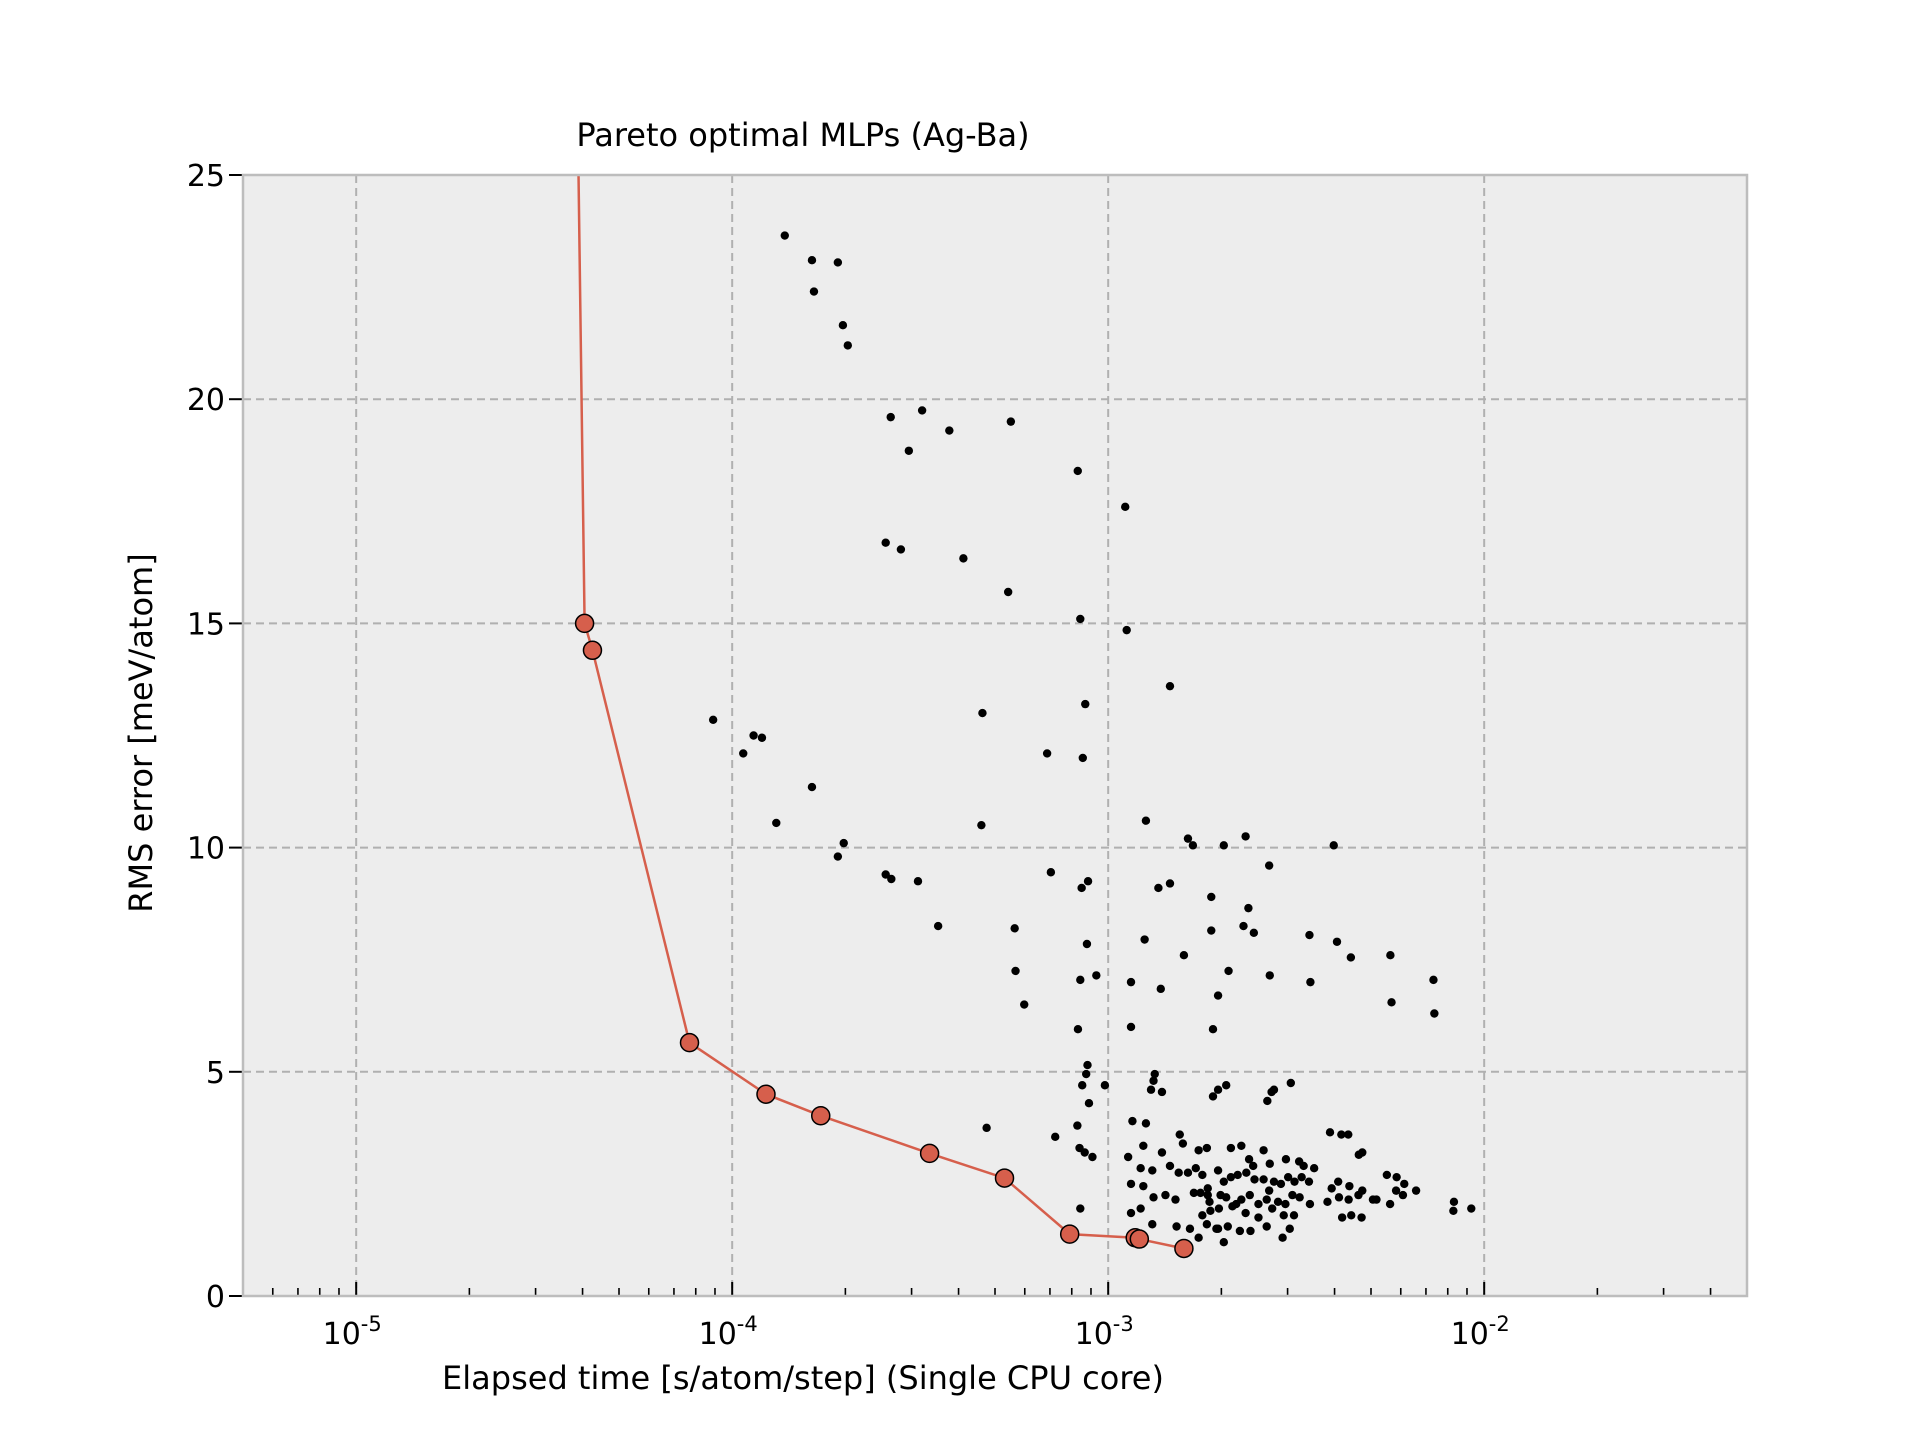 The image size is (1920, 1440). I want to click on x-tick-label-exponent: -3, so click(1123, 1324).